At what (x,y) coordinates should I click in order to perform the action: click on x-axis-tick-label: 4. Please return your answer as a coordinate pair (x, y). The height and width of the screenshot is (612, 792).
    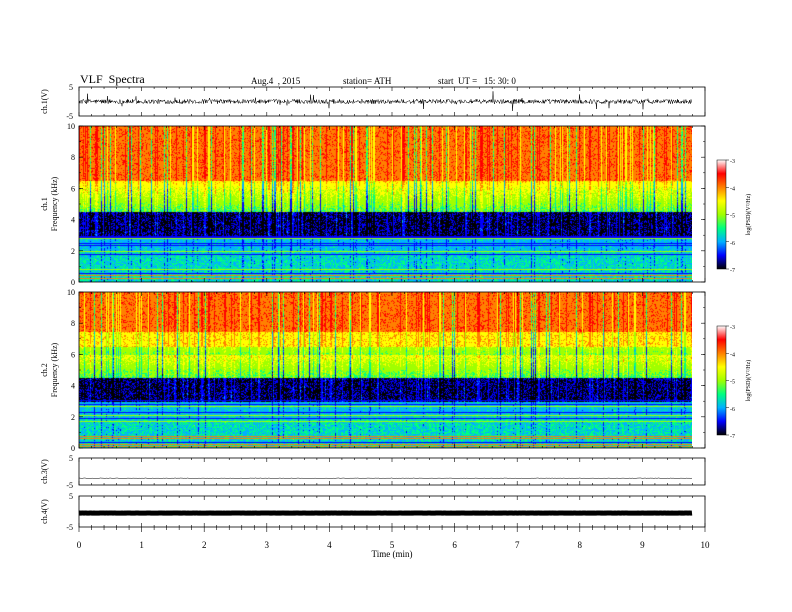
    Looking at the image, I should click on (329, 545).